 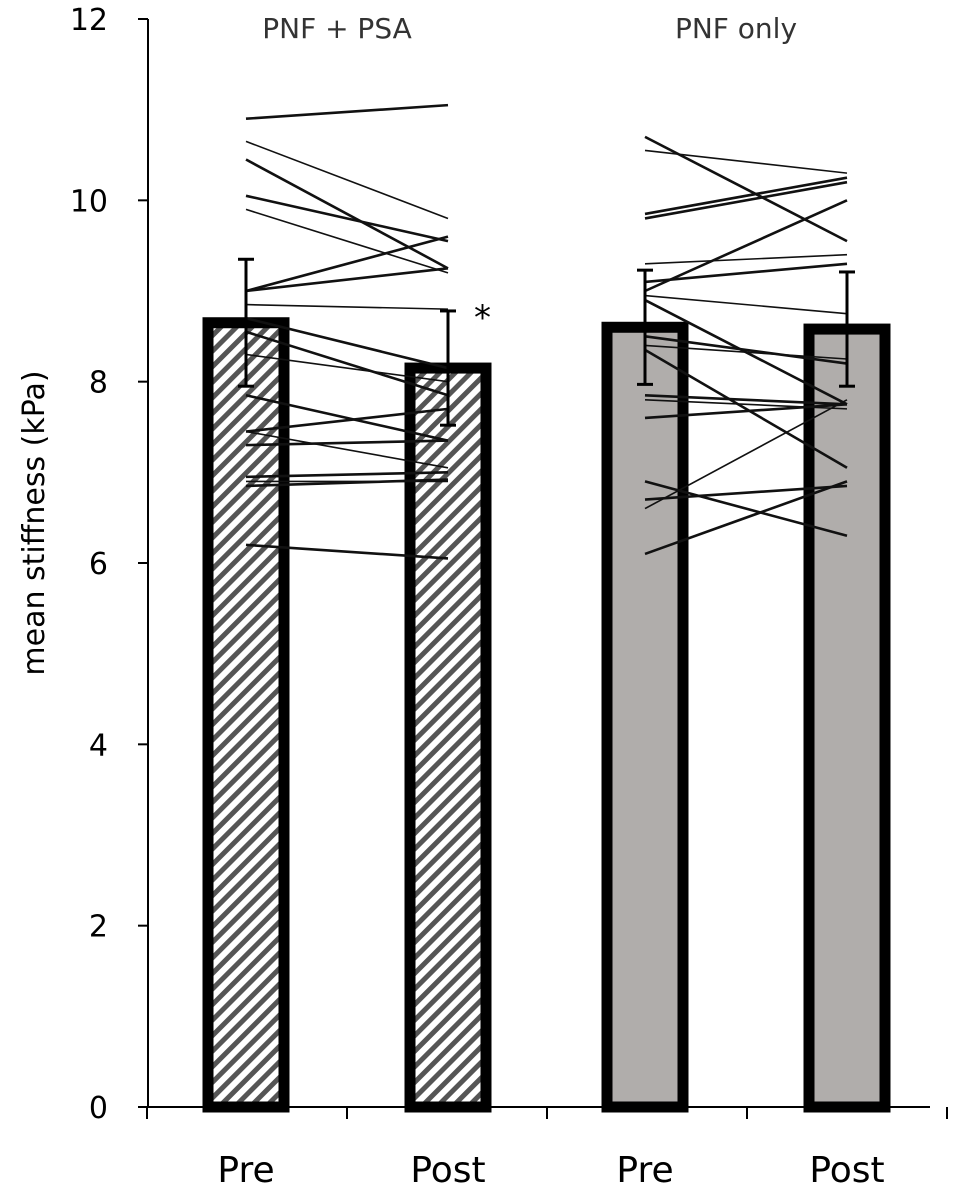 What do you see at coordinates (482, 318) in the screenshot?
I see `significance-marker: *` at bounding box center [482, 318].